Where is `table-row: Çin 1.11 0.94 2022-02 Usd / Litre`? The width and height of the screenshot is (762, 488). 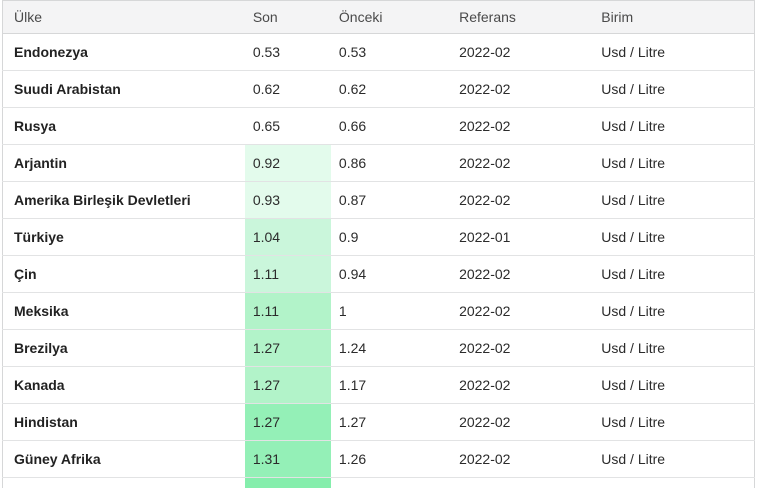 table-row: Çin 1.11 0.94 2022-02 Usd / Litre is located at coordinates (378, 274).